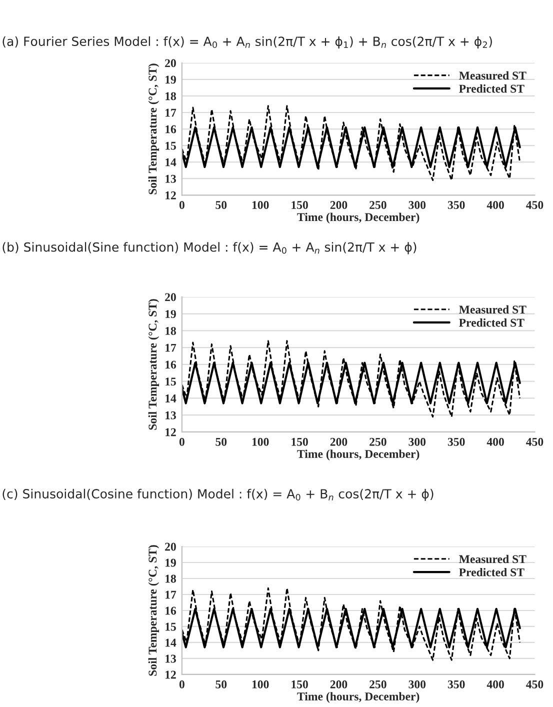 The image size is (553, 707). Describe the element at coordinates (209, 248) in the screenshot. I see `chart-title: (b) Sinusoidal(Sine function) Model : f(x) = A$_{0}$ + A$_{n}$ sin(2π/T x + ϕ)` at that location.